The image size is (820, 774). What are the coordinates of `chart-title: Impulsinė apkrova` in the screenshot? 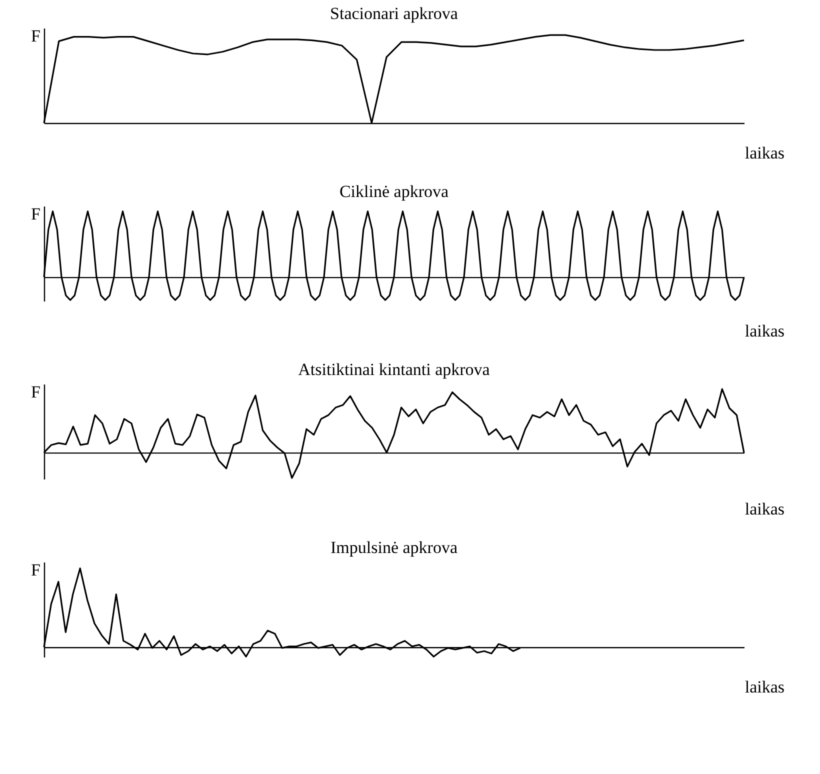 It's located at (394, 547).